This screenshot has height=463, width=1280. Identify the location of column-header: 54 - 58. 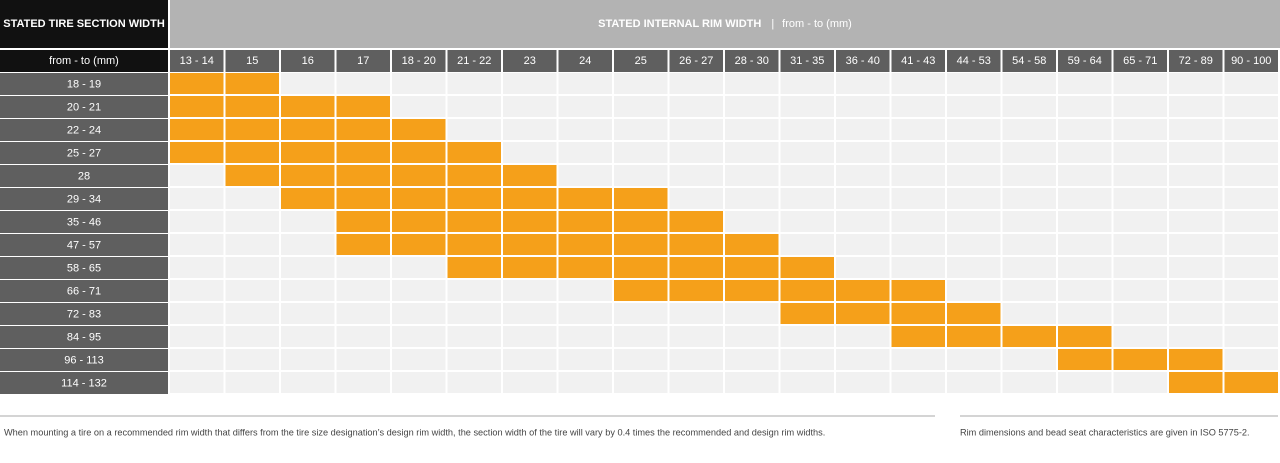
(1029, 61).